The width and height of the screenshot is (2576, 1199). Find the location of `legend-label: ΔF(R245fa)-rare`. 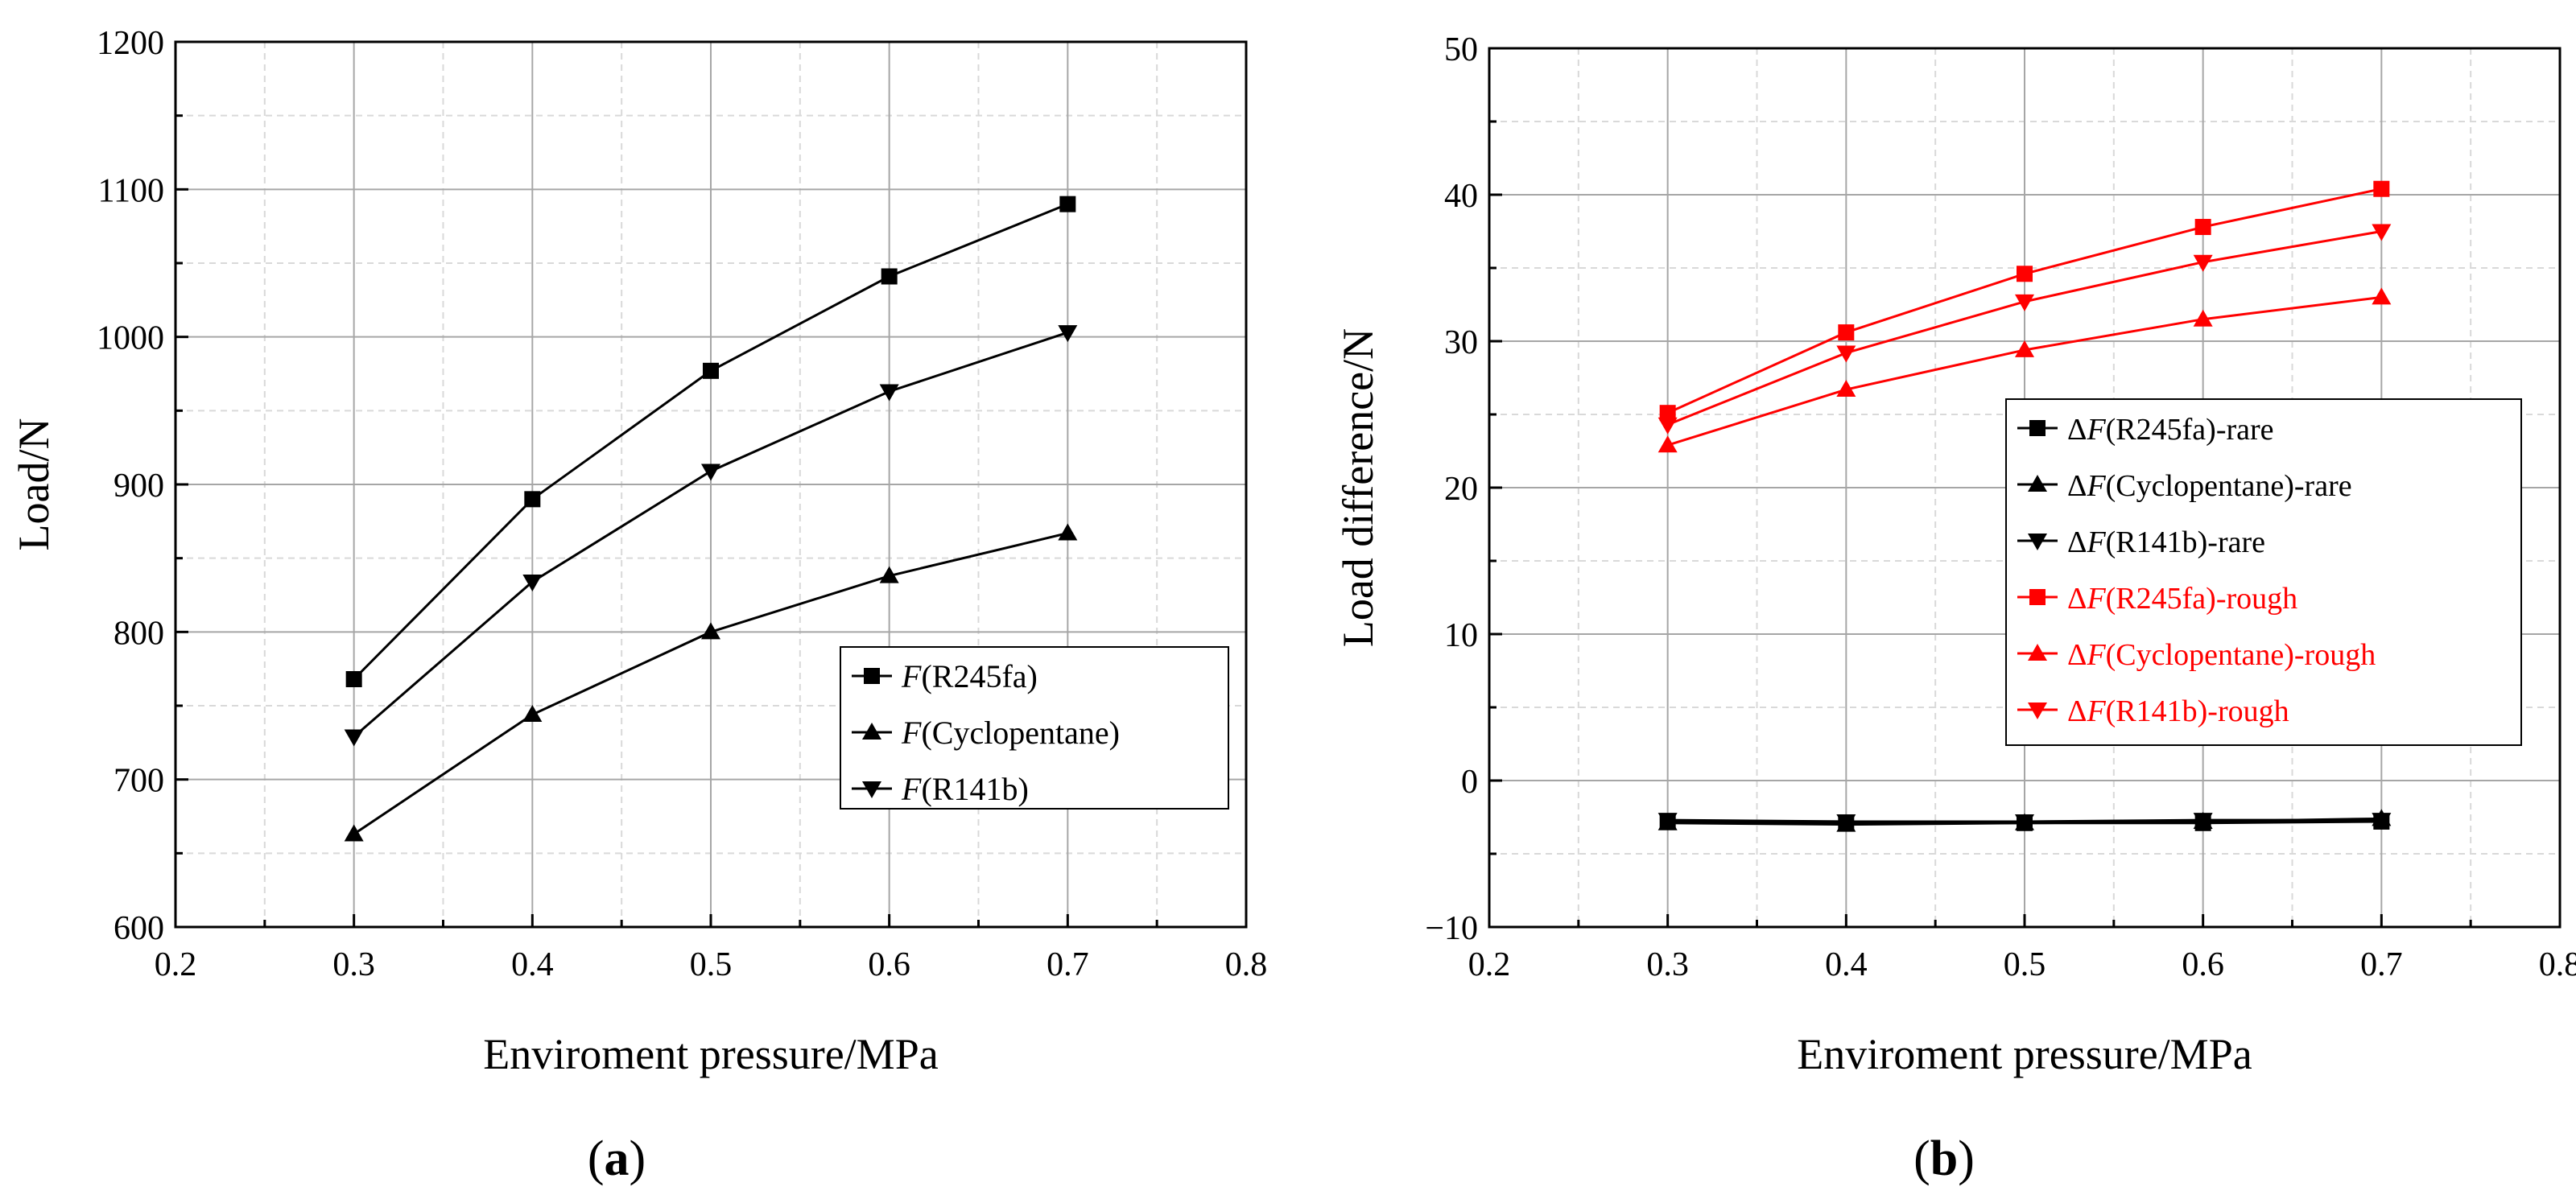

legend-label: ΔF(R245fa)-rare is located at coordinates (2170, 430).